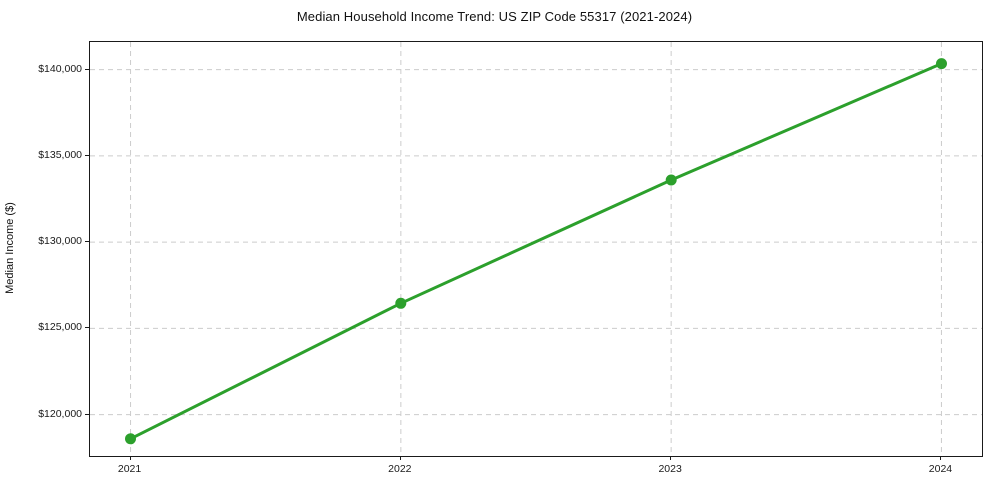 This screenshot has width=989, height=490. I want to click on x-tick-label: 2024, so click(940, 469).